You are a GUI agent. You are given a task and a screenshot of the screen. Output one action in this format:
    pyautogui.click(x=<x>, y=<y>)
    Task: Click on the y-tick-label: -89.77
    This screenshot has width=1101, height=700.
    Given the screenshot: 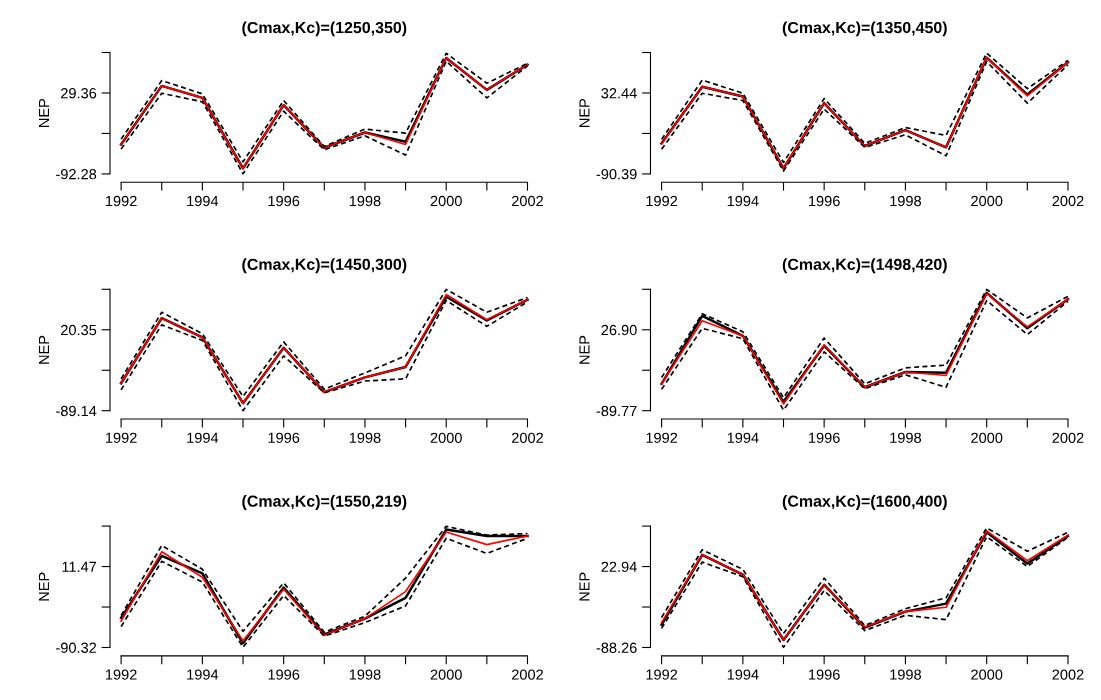 What is the action you would take?
    pyautogui.click(x=616, y=411)
    